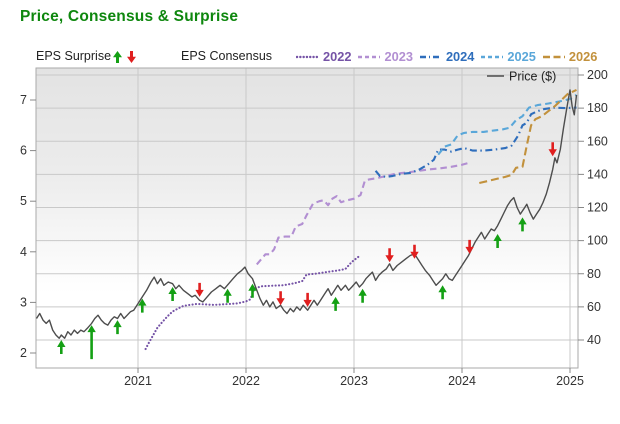 This screenshot has height=424, width=620. What do you see at coordinates (23, 353) in the screenshot?
I see `svg-text: 2` at bounding box center [23, 353].